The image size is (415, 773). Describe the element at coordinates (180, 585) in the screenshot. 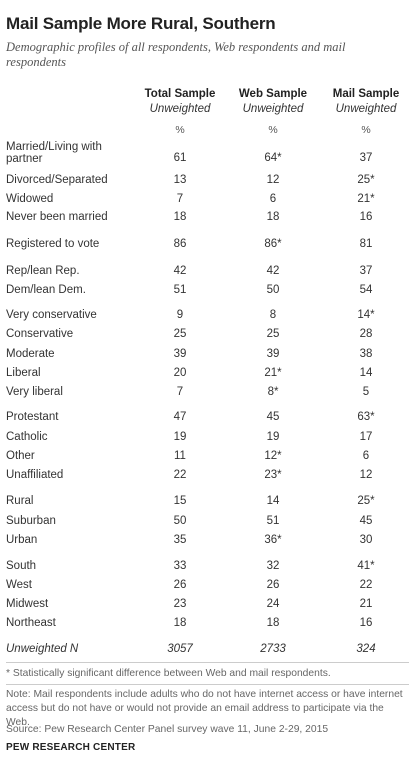

I see `total-sample-value: 26` at that location.